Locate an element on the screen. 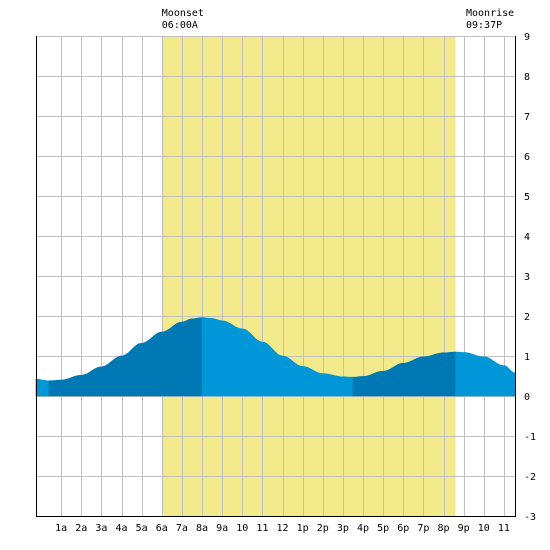 This screenshot has width=550, height=550. x-tick-label: 3p is located at coordinates (343, 528).